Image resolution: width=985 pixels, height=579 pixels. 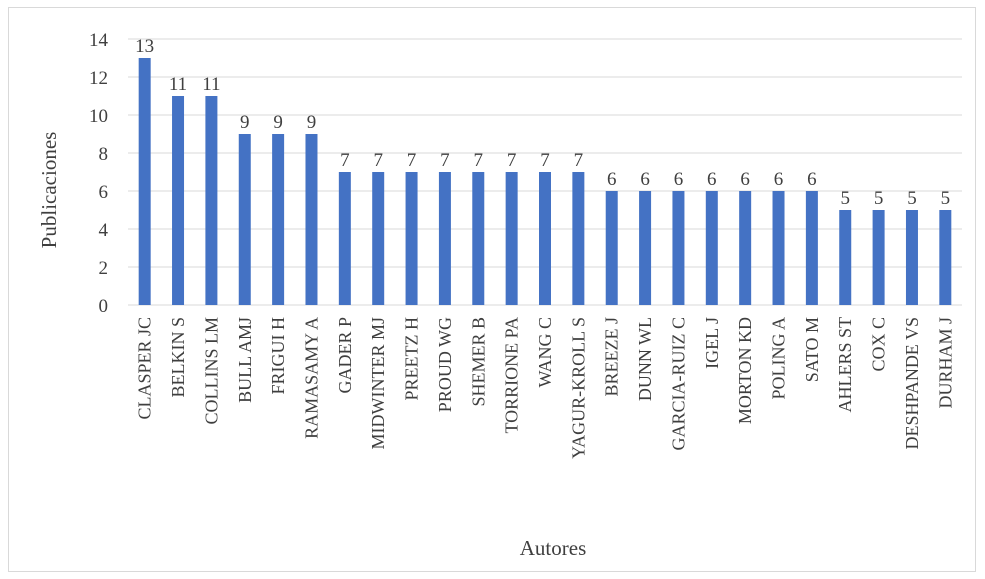 What do you see at coordinates (553, 548) in the screenshot?
I see `x-axis-title: Autores` at bounding box center [553, 548].